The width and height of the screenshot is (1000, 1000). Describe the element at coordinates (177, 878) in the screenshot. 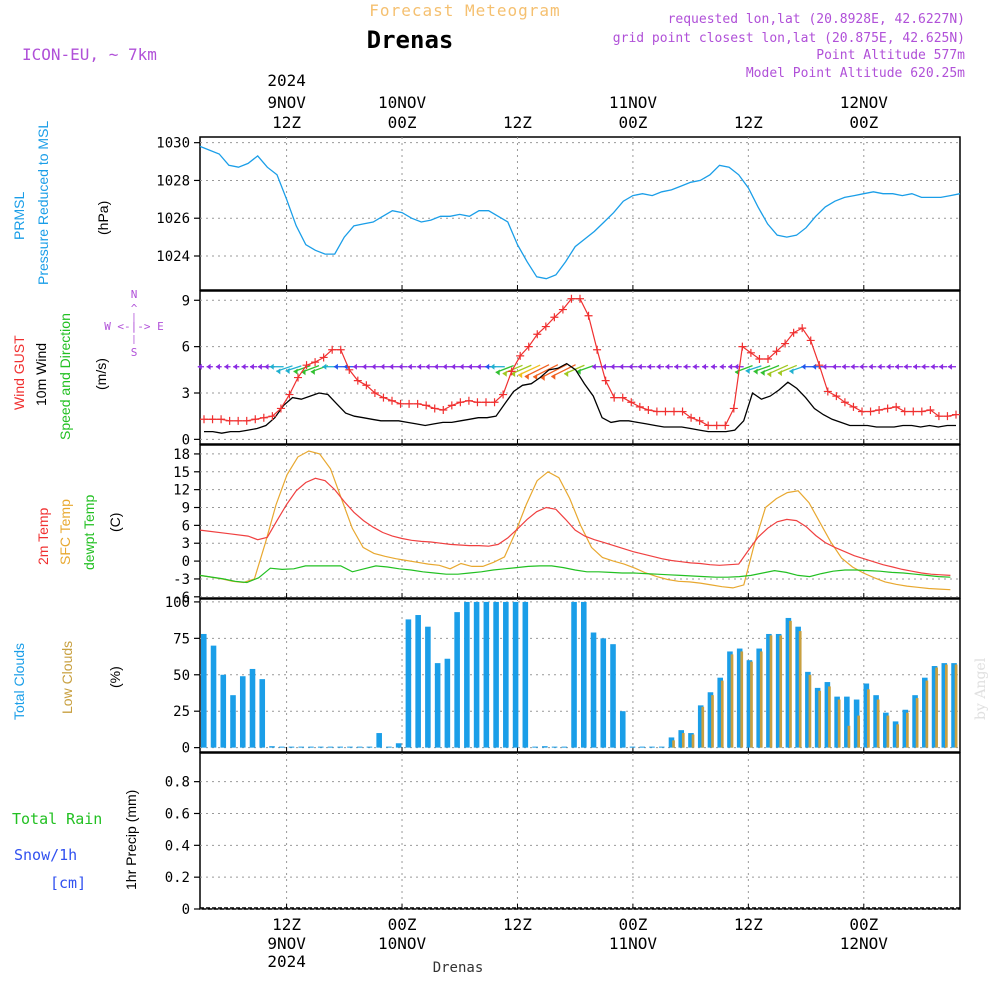

I see `precip-ytick-label: 0.2` at that location.